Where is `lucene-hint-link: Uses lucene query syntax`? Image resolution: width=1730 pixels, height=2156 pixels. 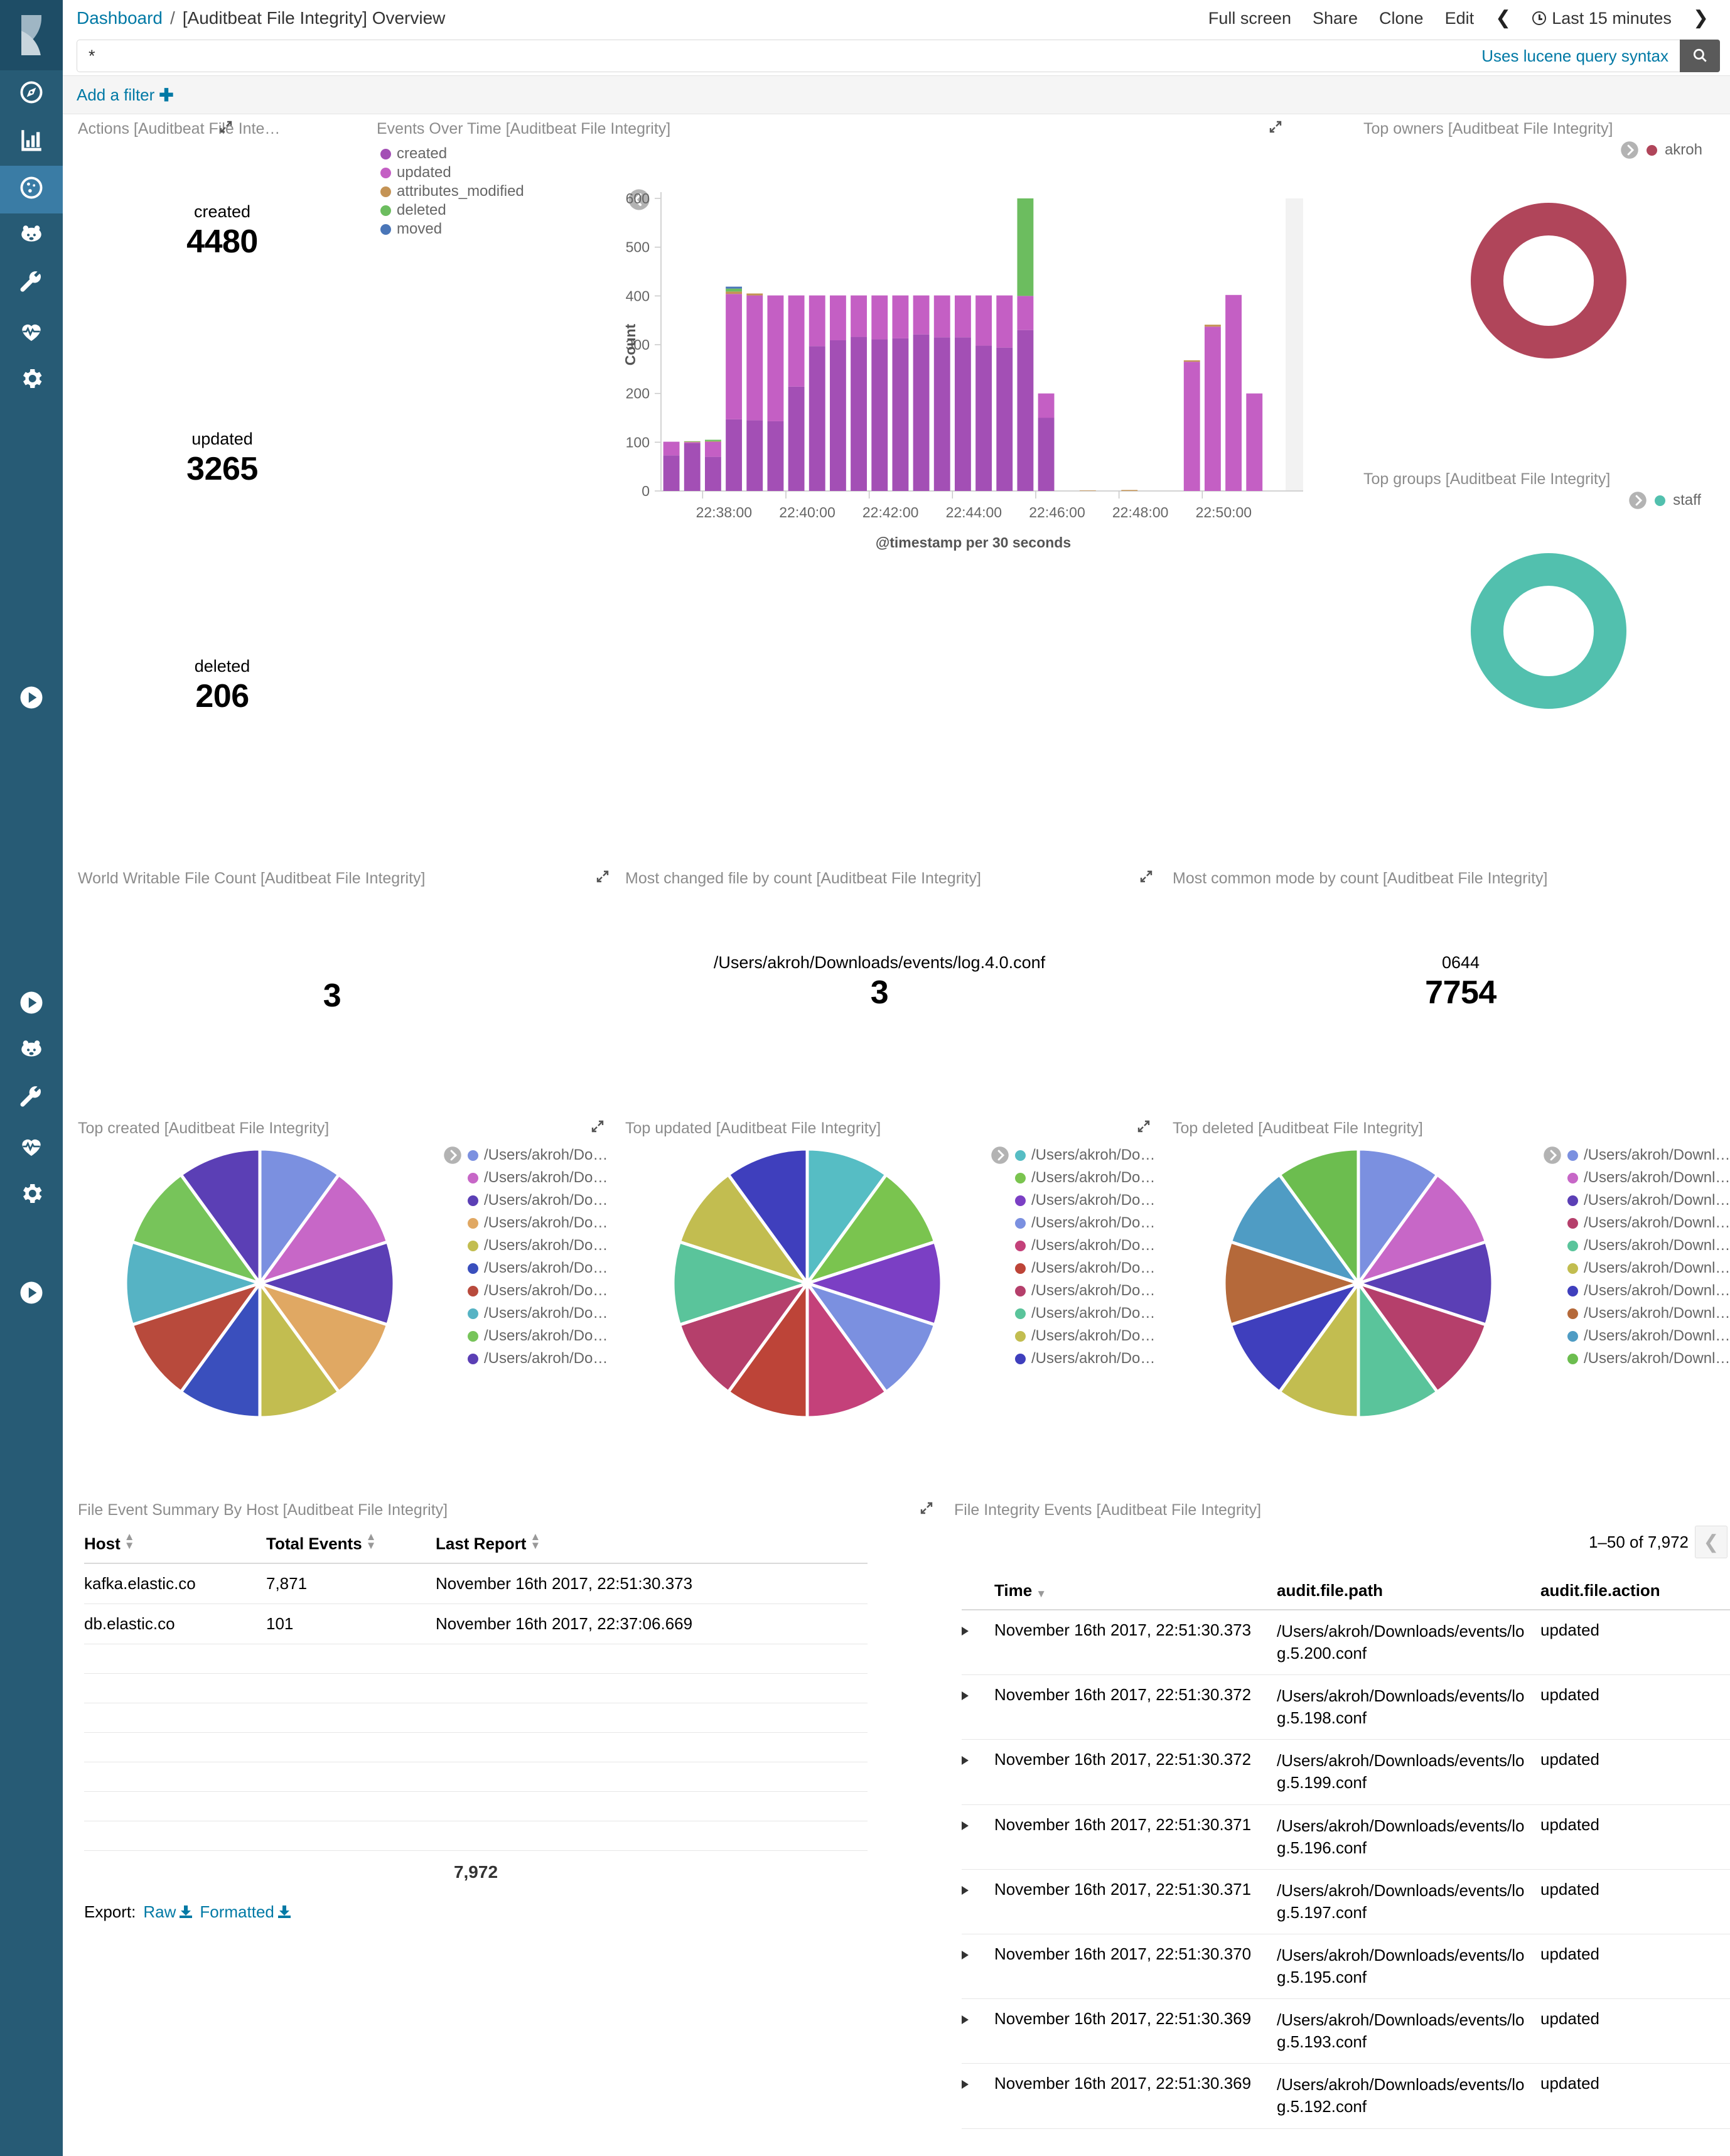 lucene-hint-link: Uses lucene query syntax is located at coordinates (1574, 55).